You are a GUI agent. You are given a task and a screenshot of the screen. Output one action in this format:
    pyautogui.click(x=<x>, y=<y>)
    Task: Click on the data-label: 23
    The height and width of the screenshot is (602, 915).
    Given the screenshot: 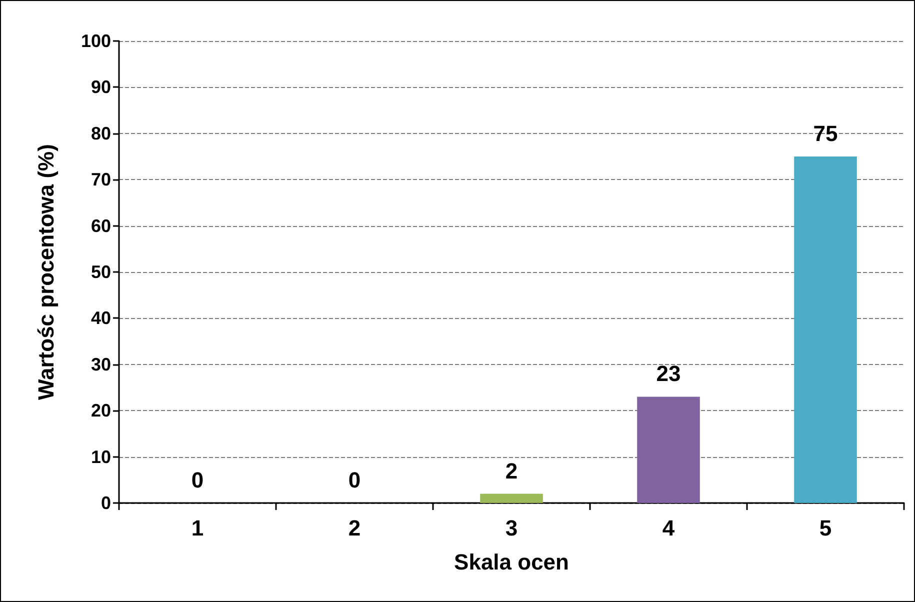 What is the action you would take?
    pyautogui.click(x=668, y=373)
    